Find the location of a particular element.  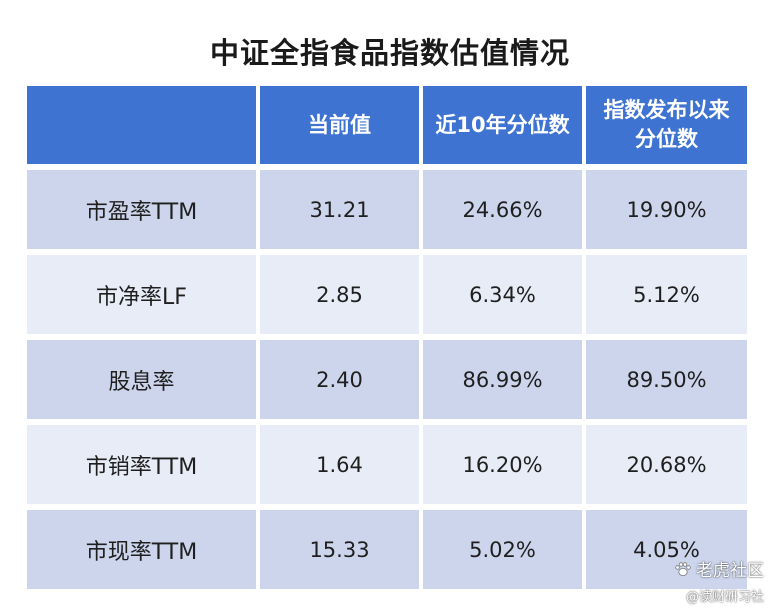

cell-pct-since: 5.12% is located at coordinates (666, 294).